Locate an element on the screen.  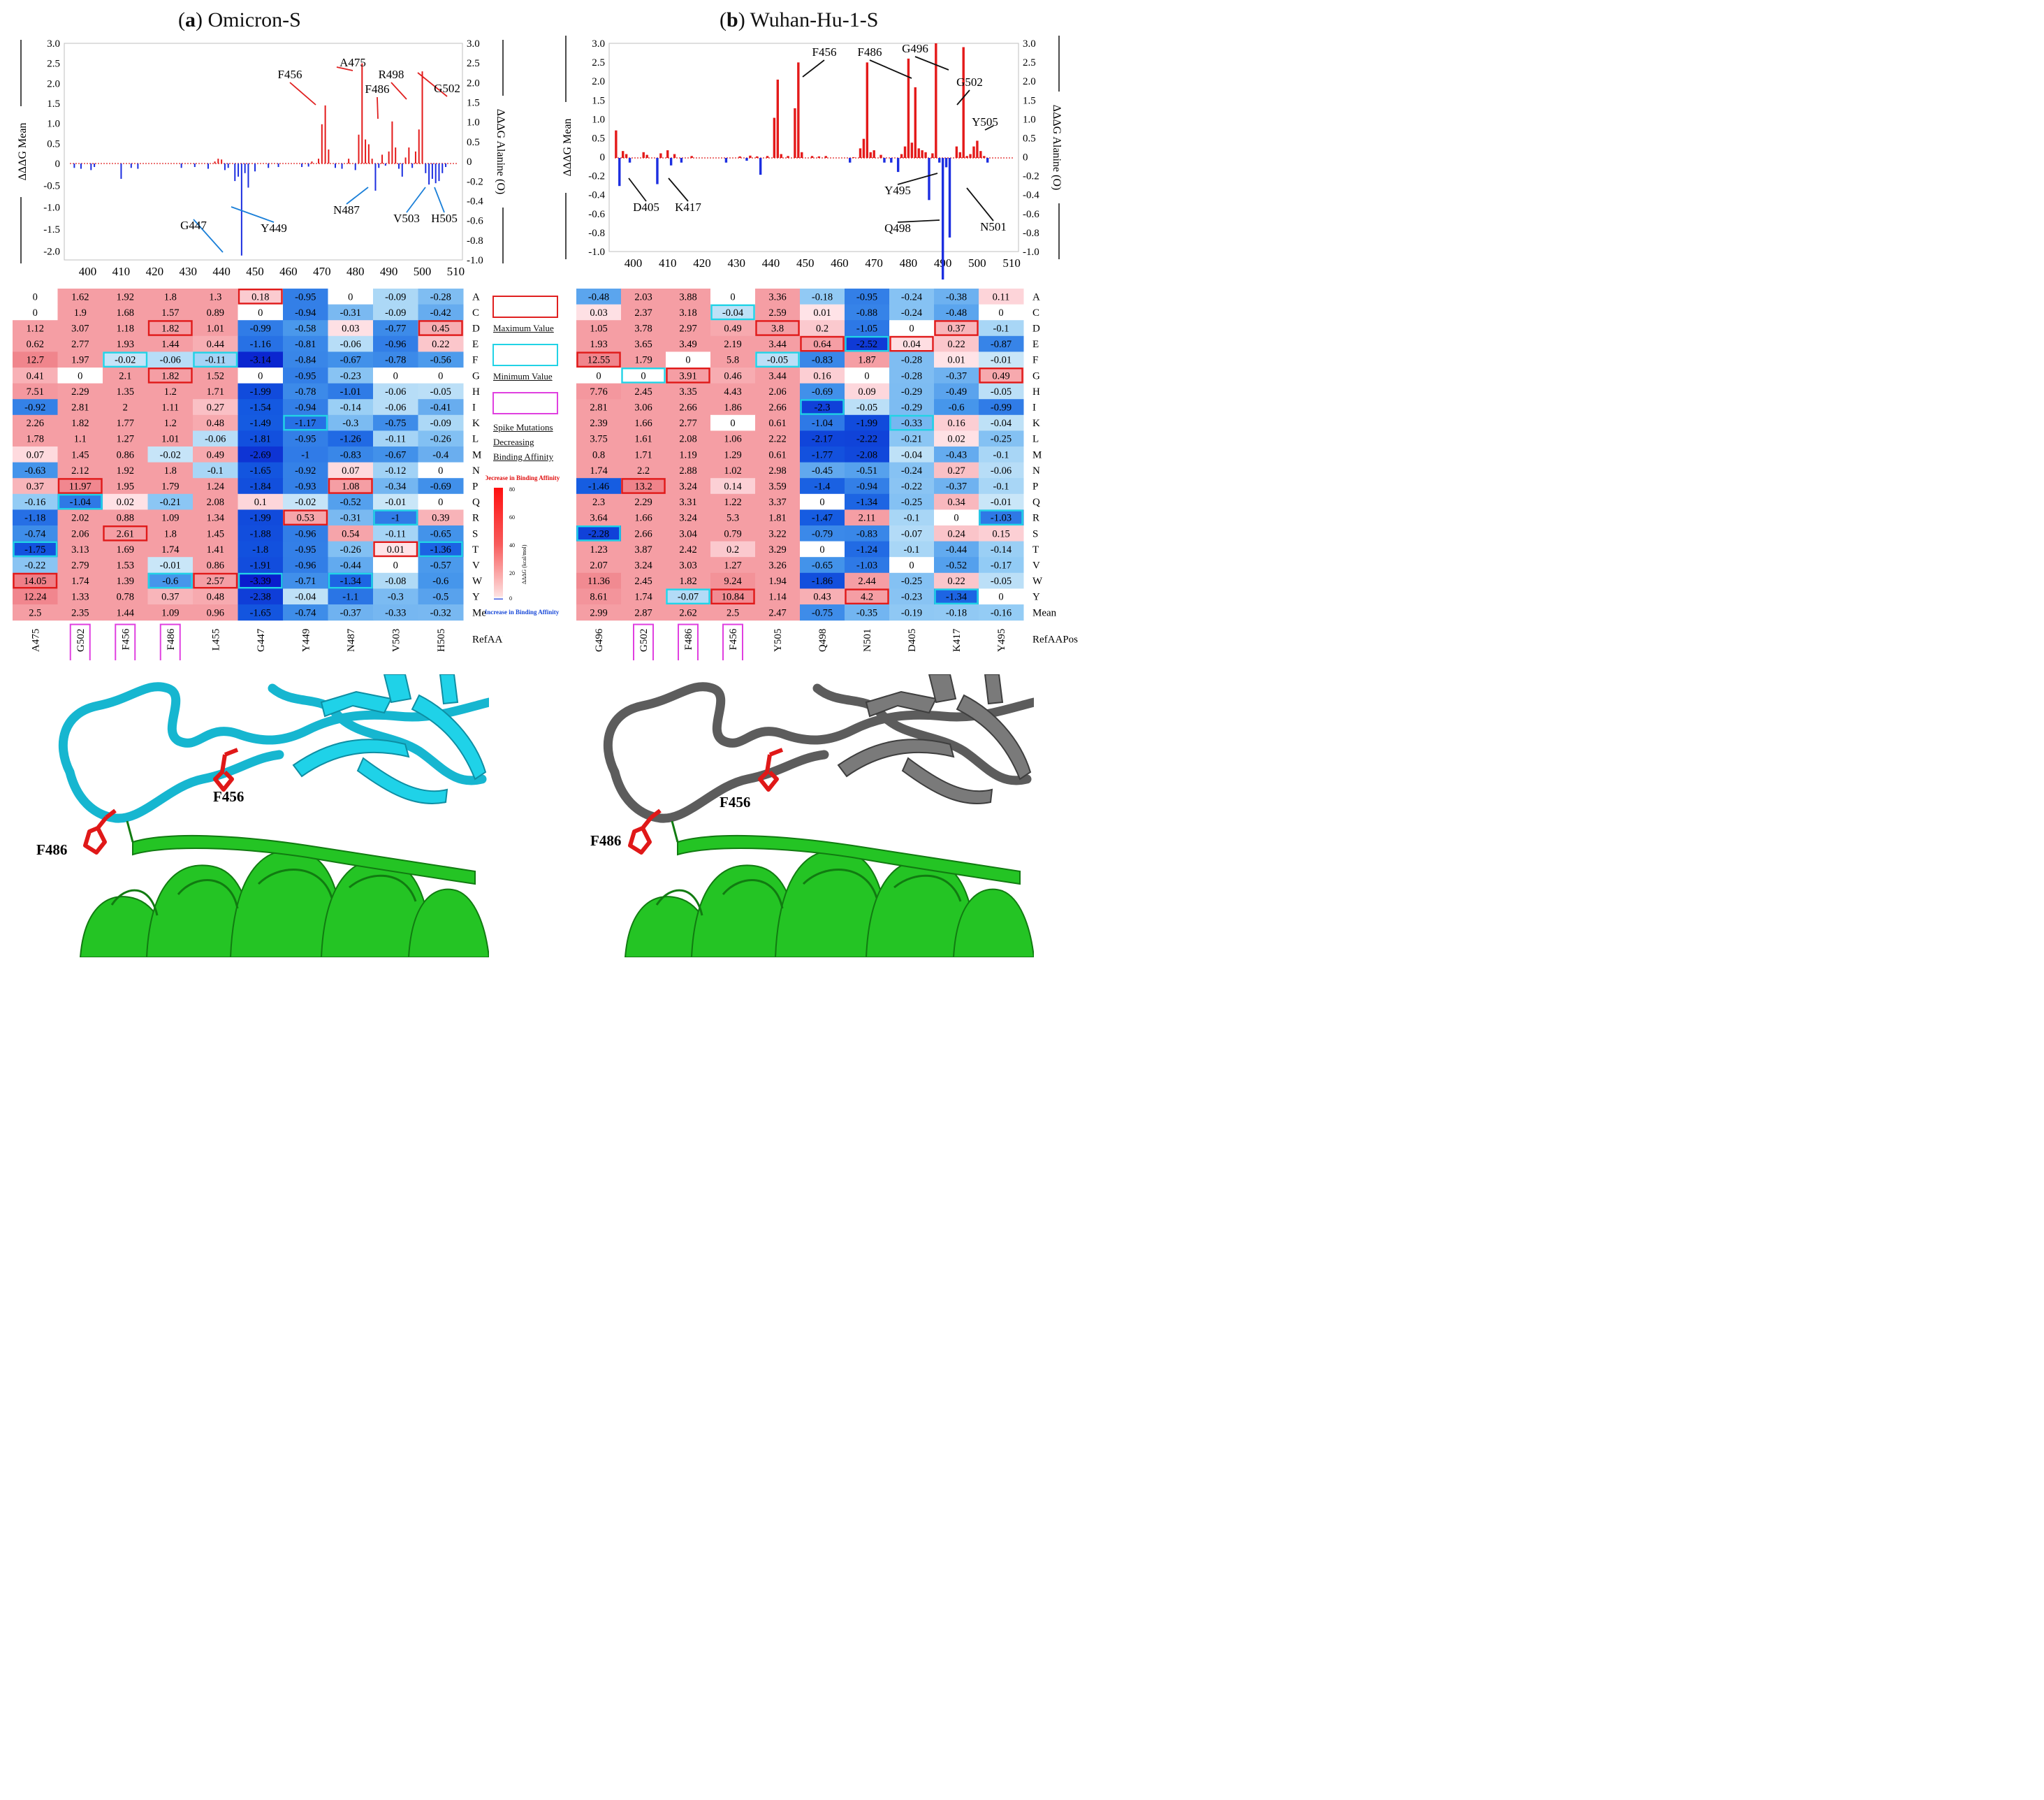
heatmap-value: -0.96 is located at coordinates (305, 533).